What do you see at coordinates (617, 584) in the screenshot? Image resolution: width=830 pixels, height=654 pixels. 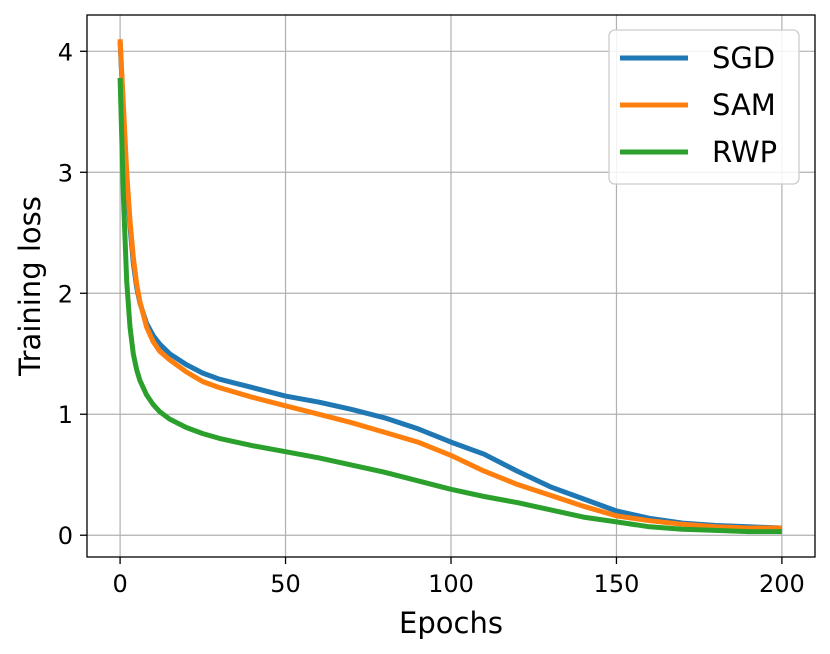 I see `x-tick-label: 150` at bounding box center [617, 584].